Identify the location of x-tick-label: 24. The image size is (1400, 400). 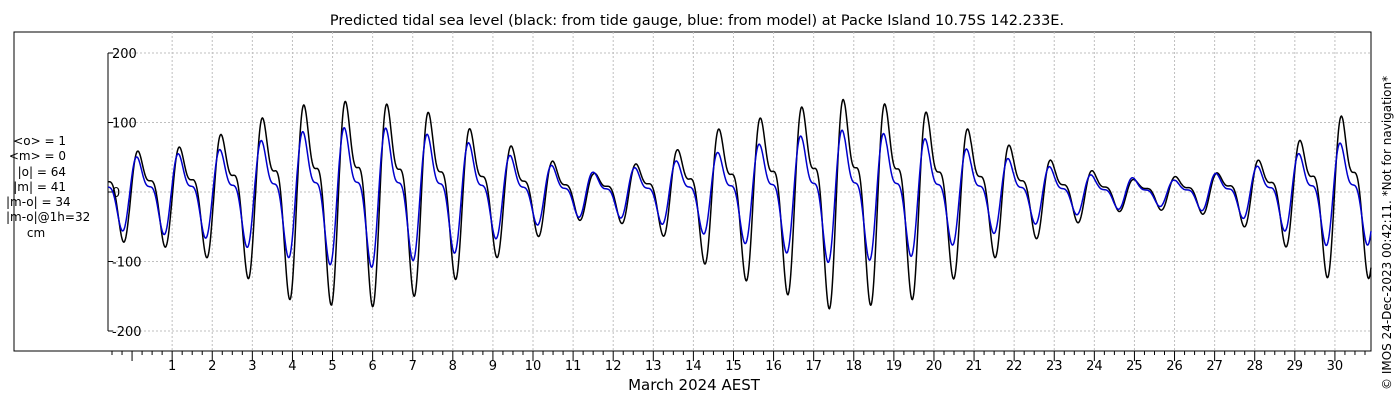
(1094, 366).